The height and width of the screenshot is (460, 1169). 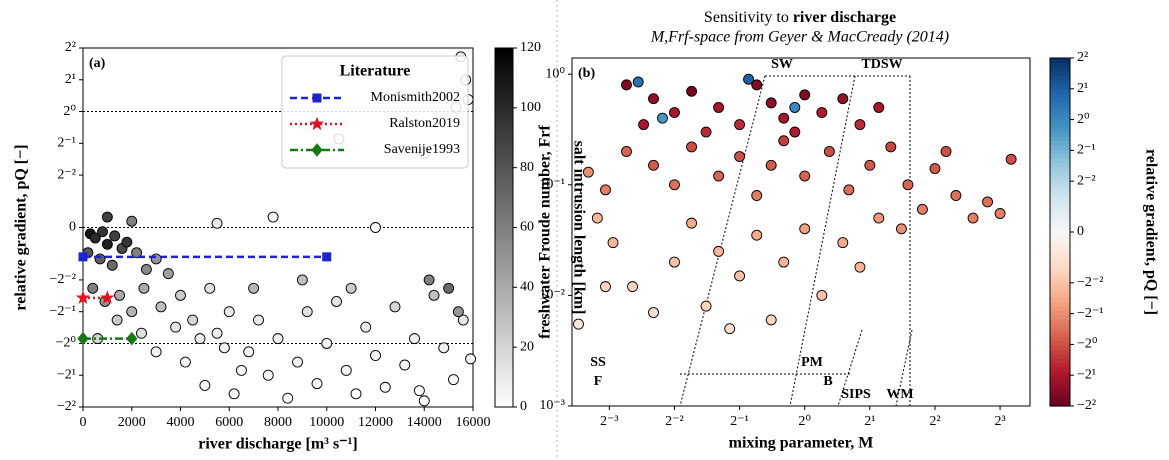 I want to click on legend-marker, so click(x=317, y=150).